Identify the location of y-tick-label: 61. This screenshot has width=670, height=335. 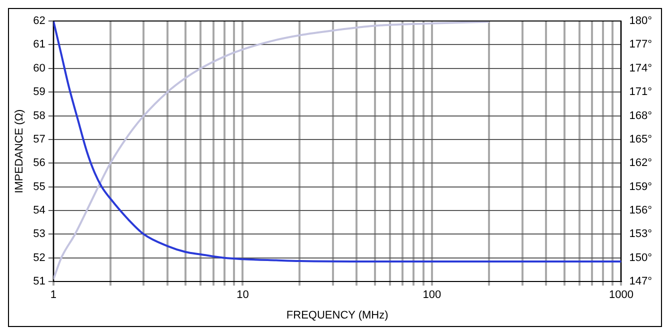
(39, 44).